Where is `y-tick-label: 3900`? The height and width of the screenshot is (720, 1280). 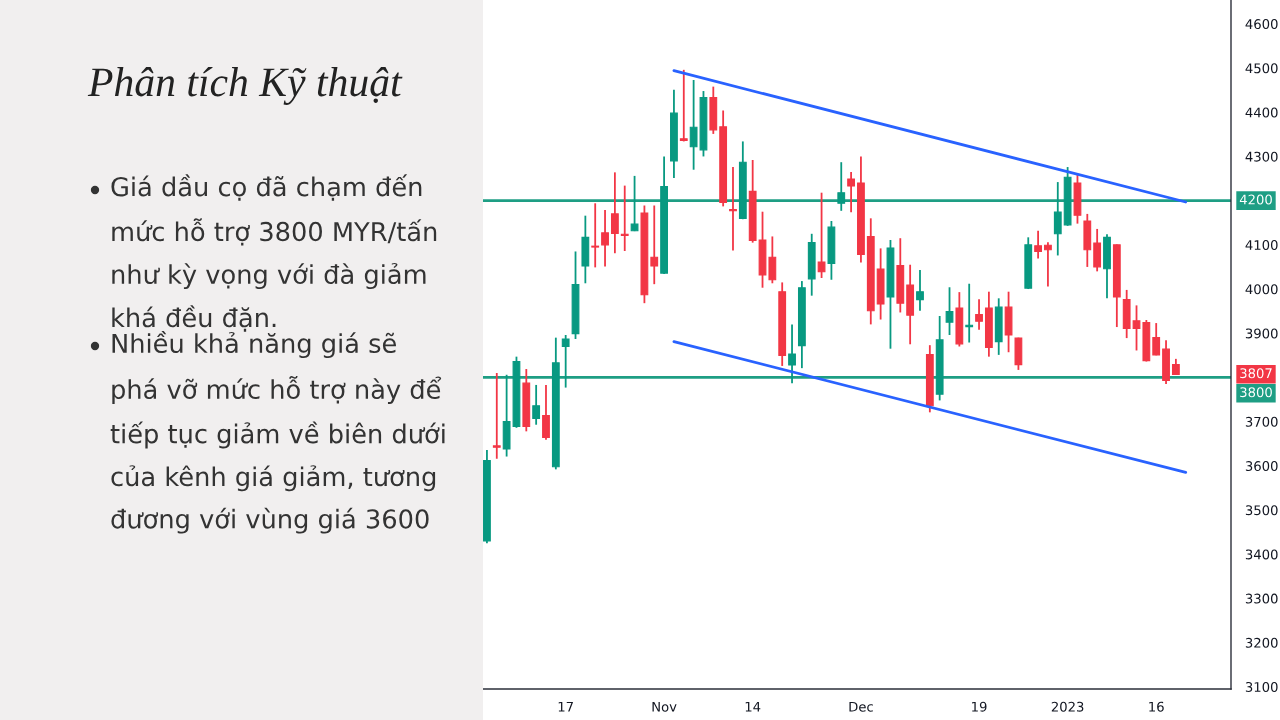 y-tick-label: 3900 is located at coordinates (1261, 333).